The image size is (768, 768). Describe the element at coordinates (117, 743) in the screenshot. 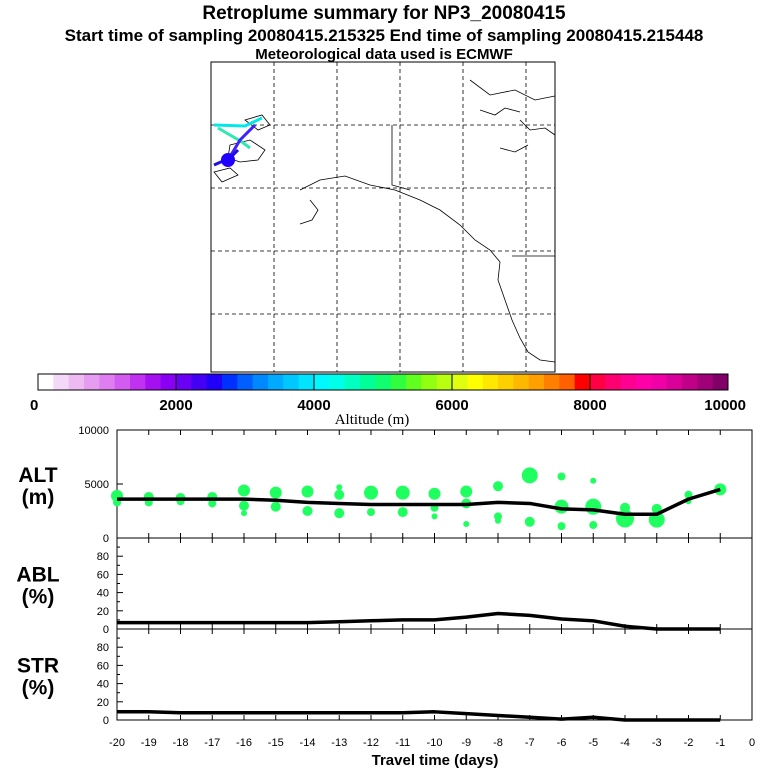

I see `xtick-label: -20` at that location.